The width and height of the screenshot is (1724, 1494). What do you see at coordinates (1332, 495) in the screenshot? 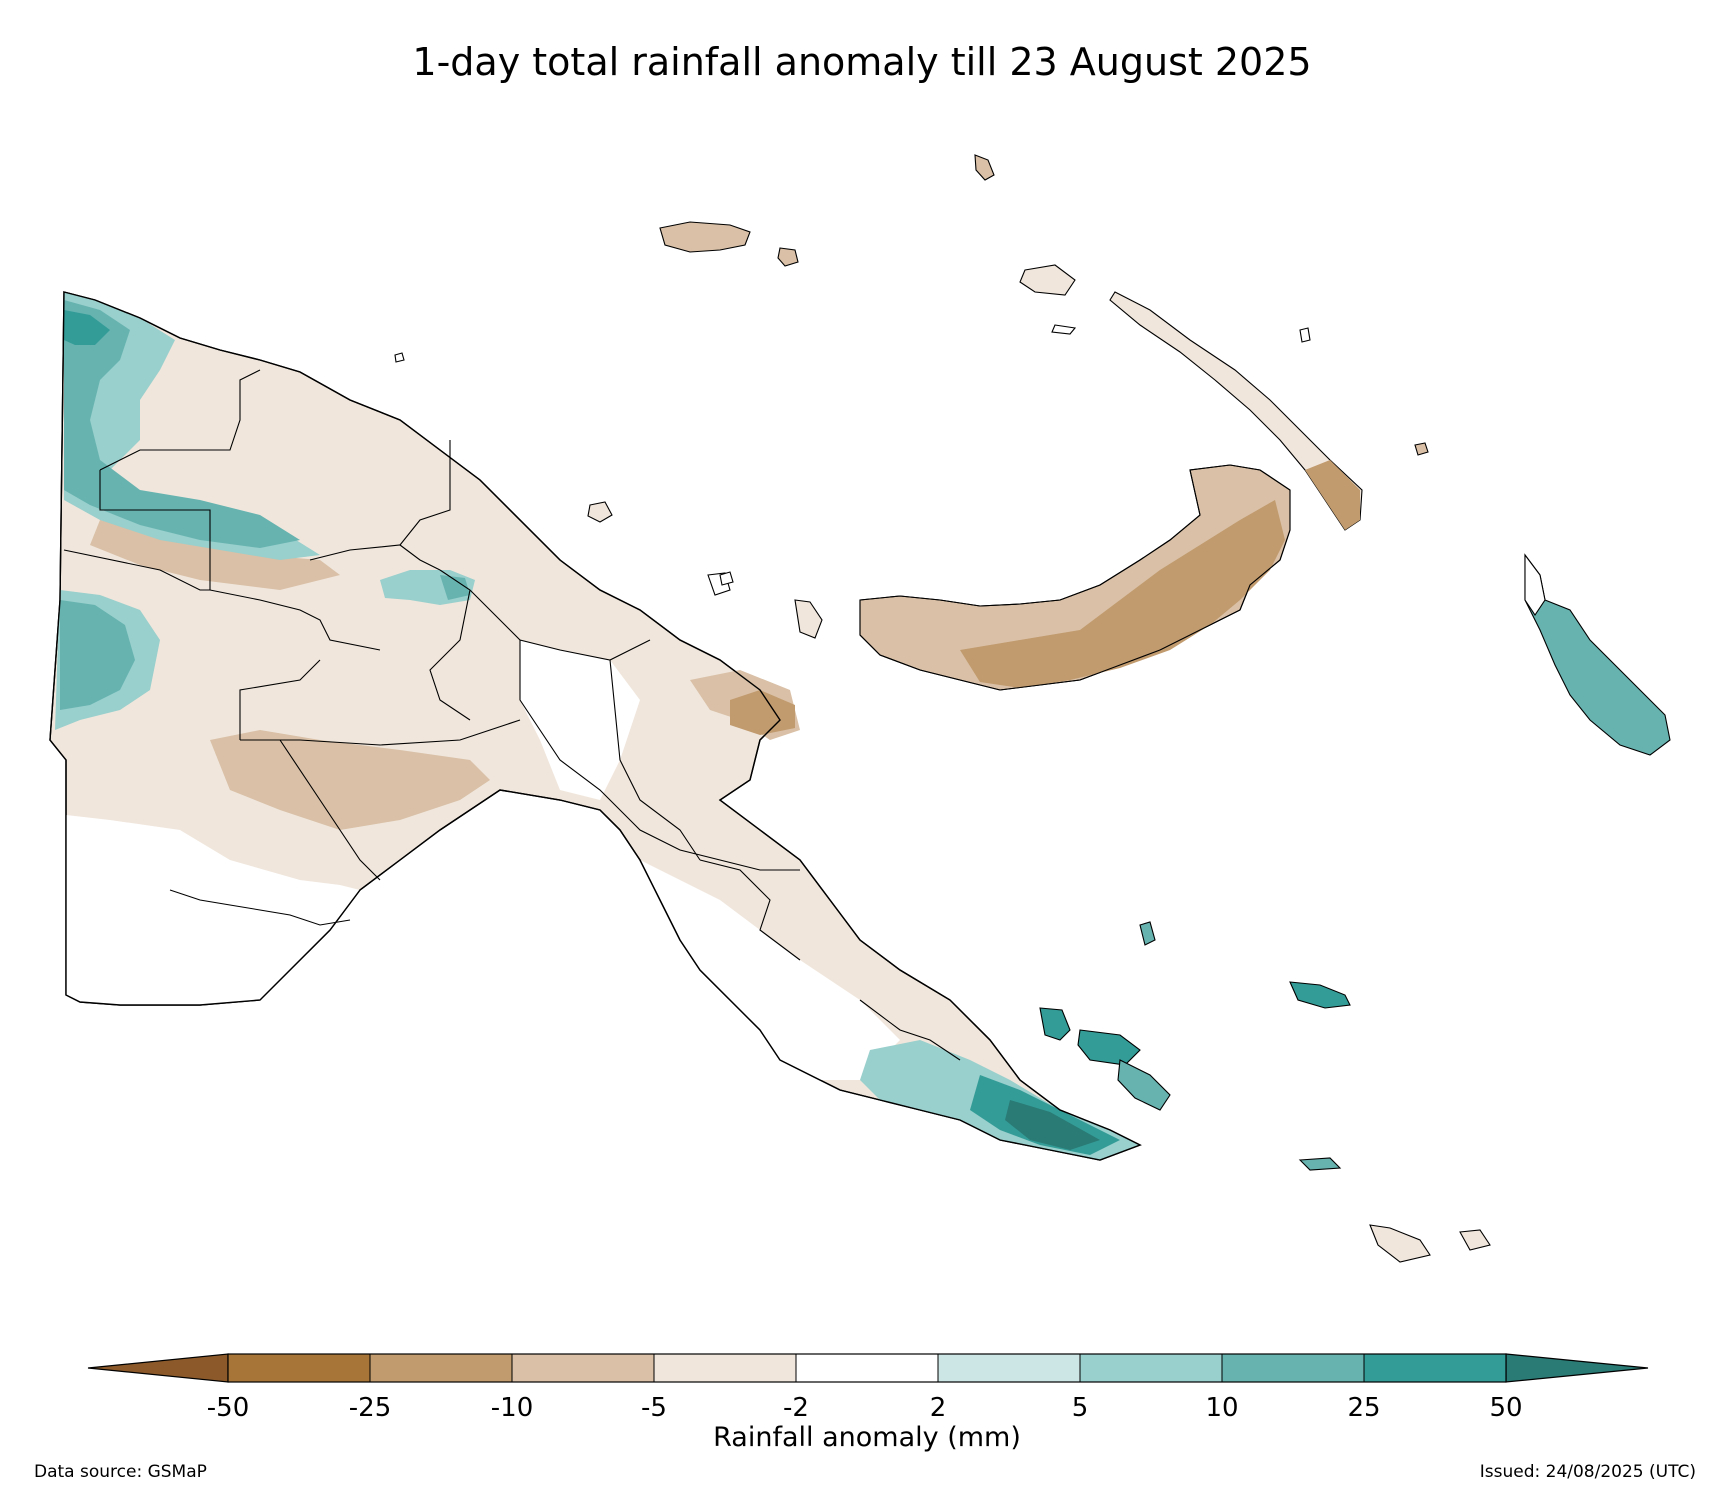
I see `island-new-ireland-south` at bounding box center [1332, 495].